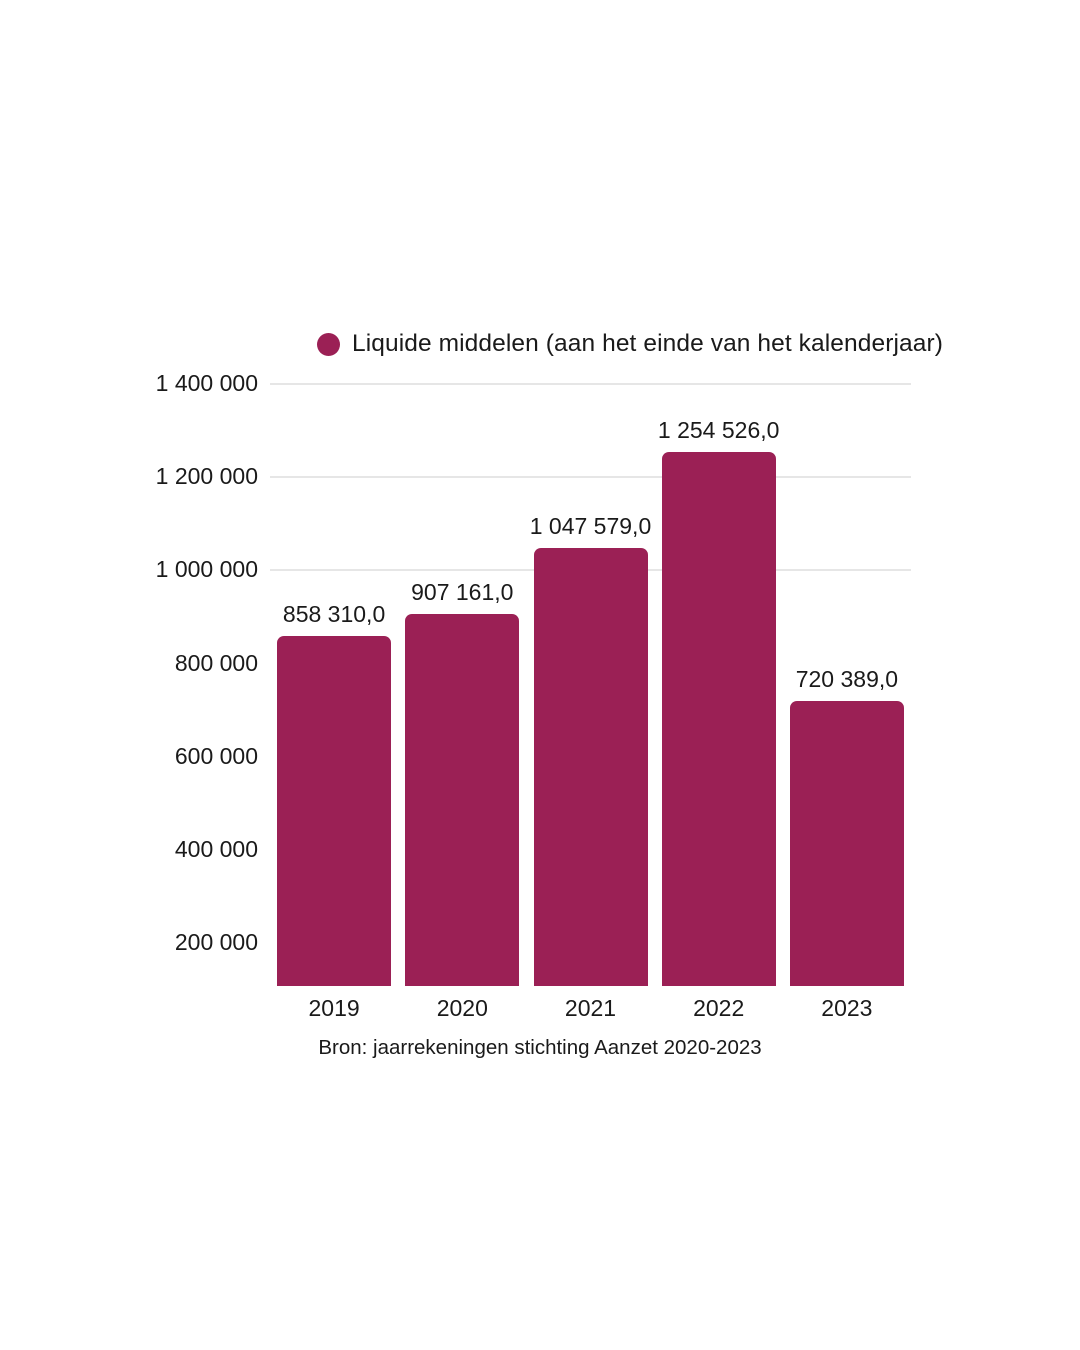 This screenshot has width=1080, height=1350. What do you see at coordinates (590, 1008) in the screenshot?
I see `x-axis-tick-label: 2021` at bounding box center [590, 1008].